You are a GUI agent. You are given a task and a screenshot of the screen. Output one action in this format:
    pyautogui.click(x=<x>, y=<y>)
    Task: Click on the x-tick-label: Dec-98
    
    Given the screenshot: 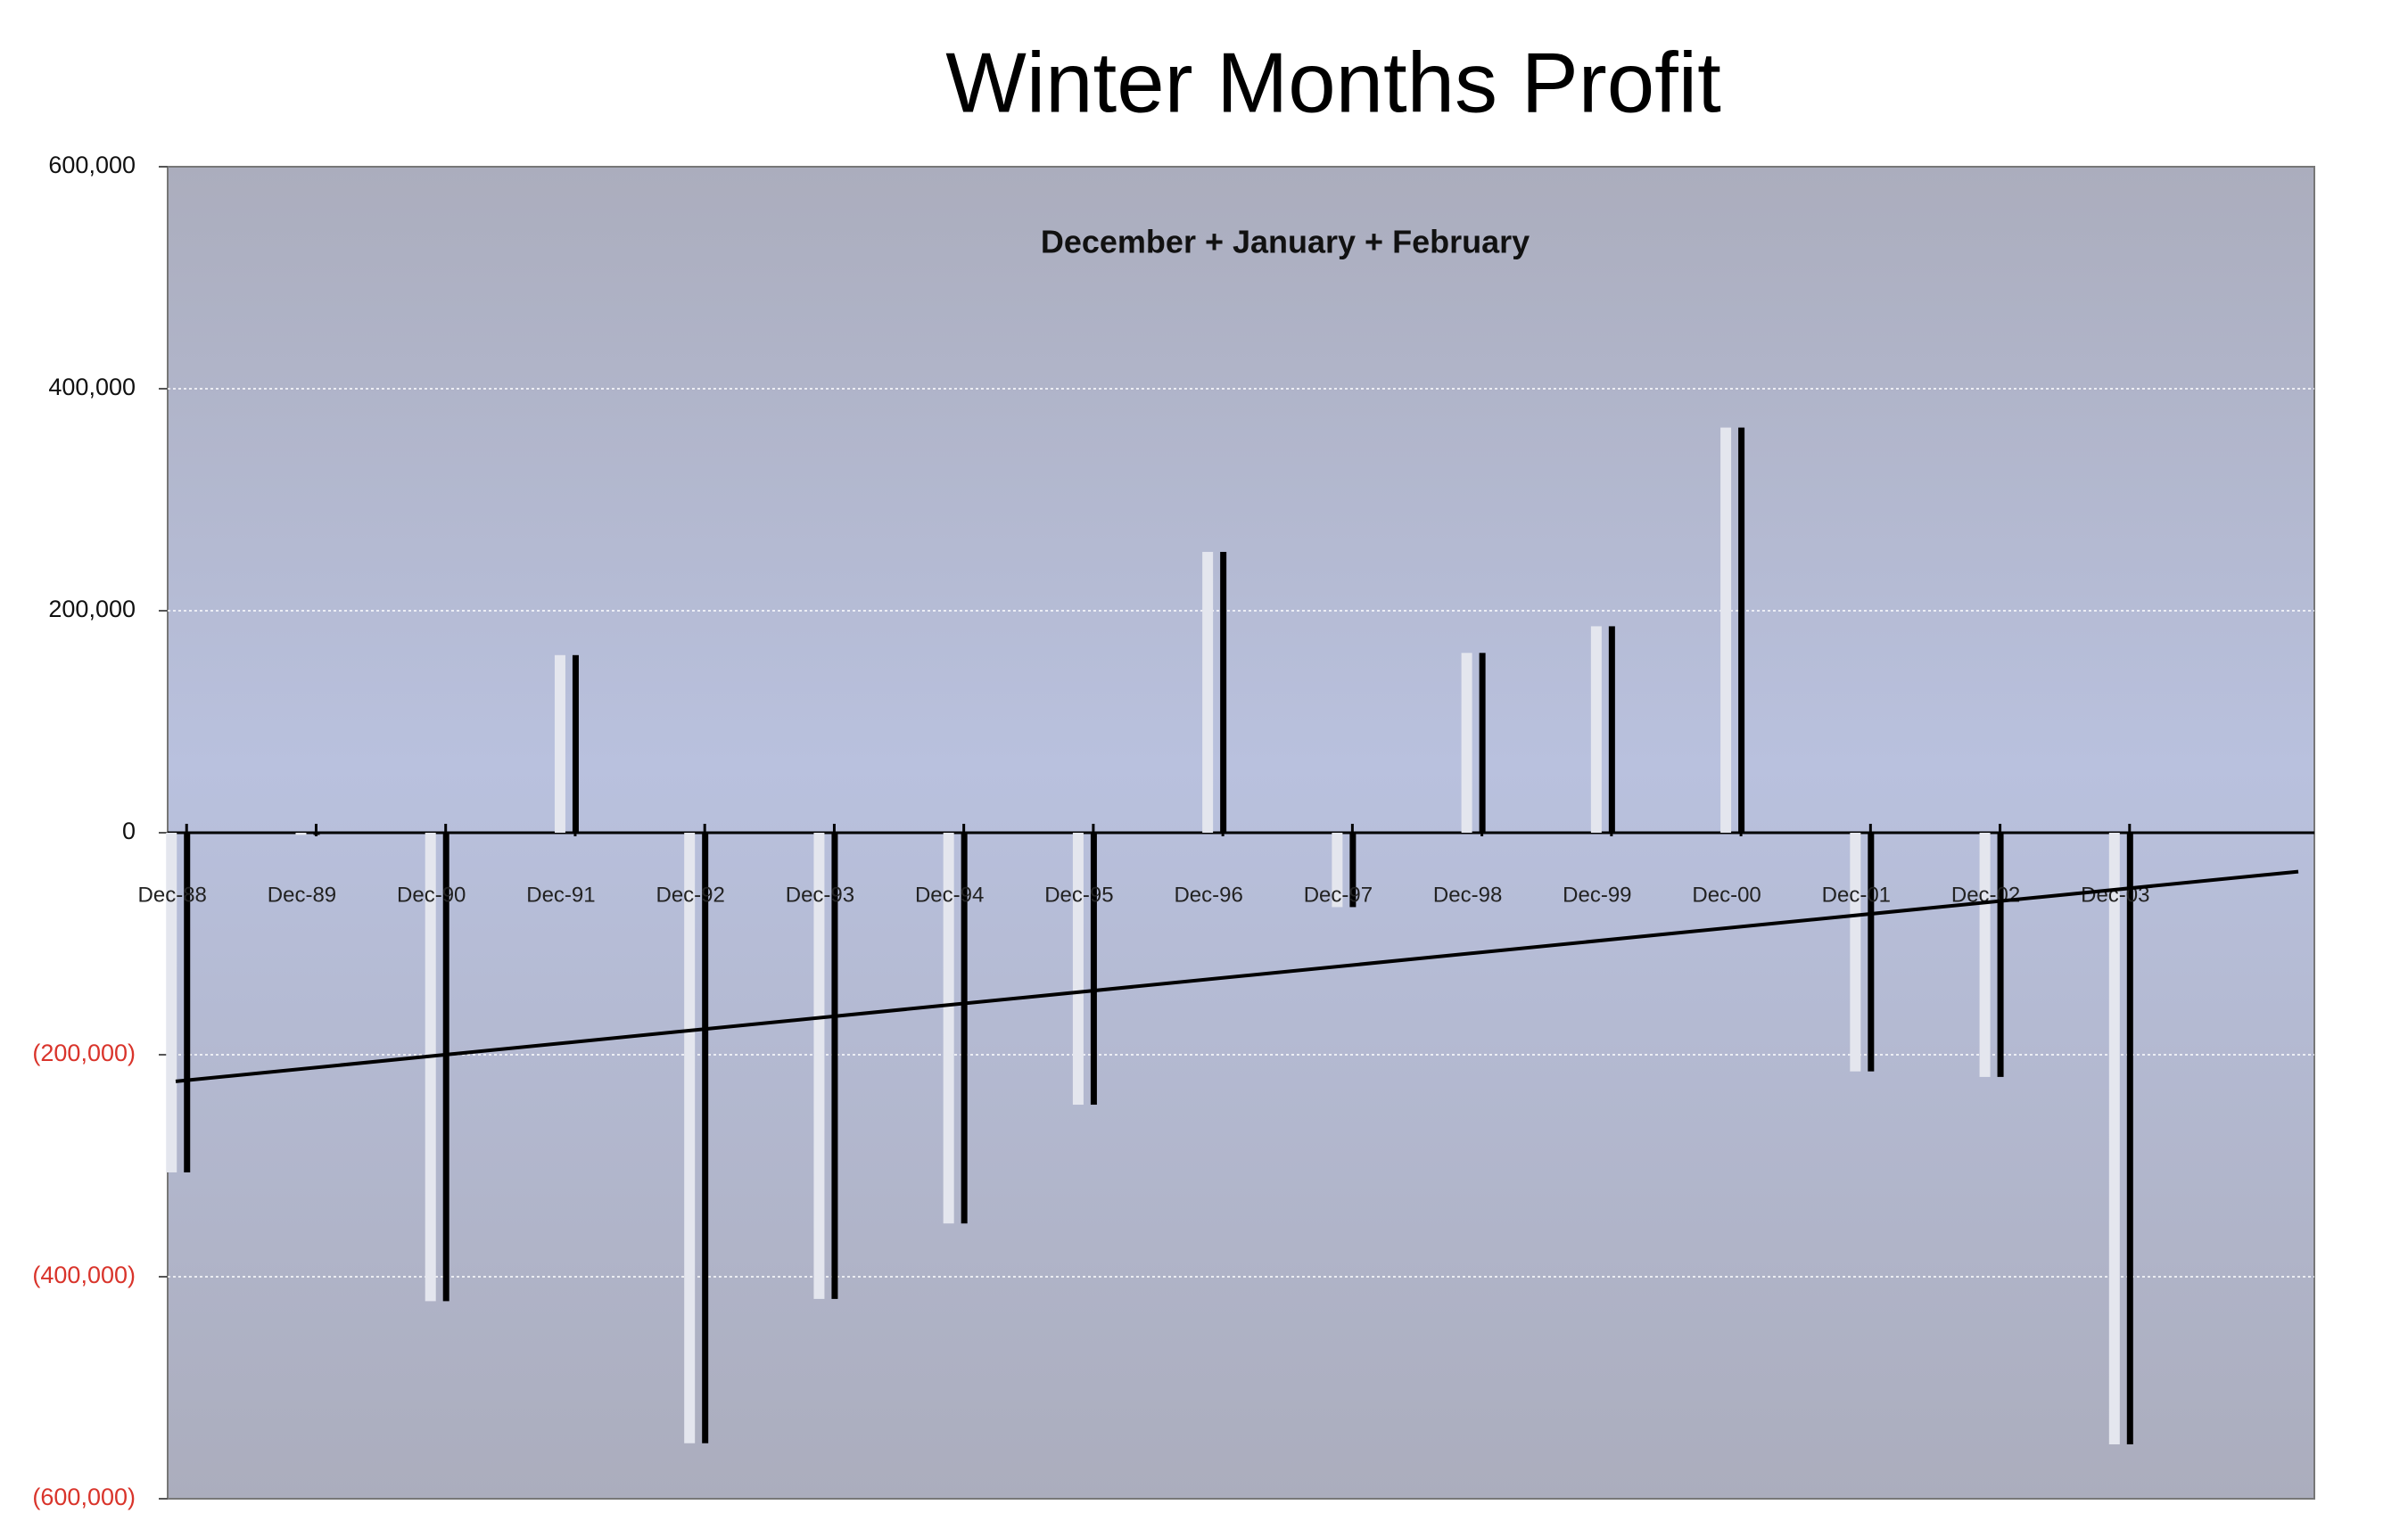 What is the action you would take?
    pyautogui.click(x=1467, y=895)
    